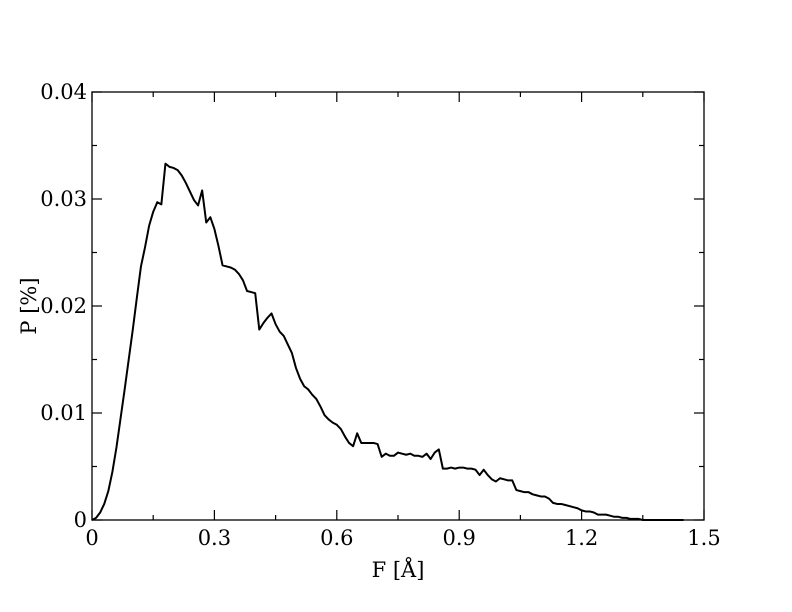 This screenshot has height=612, width=792. What do you see at coordinates (398, 569) in the screenshot?
I see `x-axis-title: F [Å]` at bounding box center [398, 569].